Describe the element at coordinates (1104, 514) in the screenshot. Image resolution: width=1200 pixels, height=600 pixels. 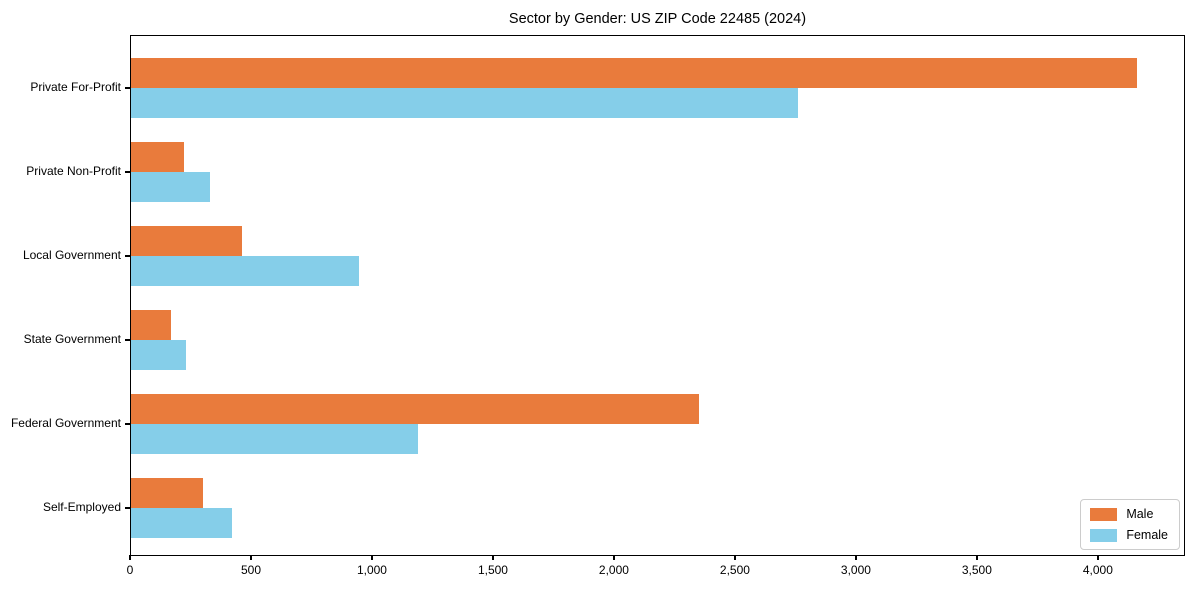
I see `legend-swatch-male` at that location.